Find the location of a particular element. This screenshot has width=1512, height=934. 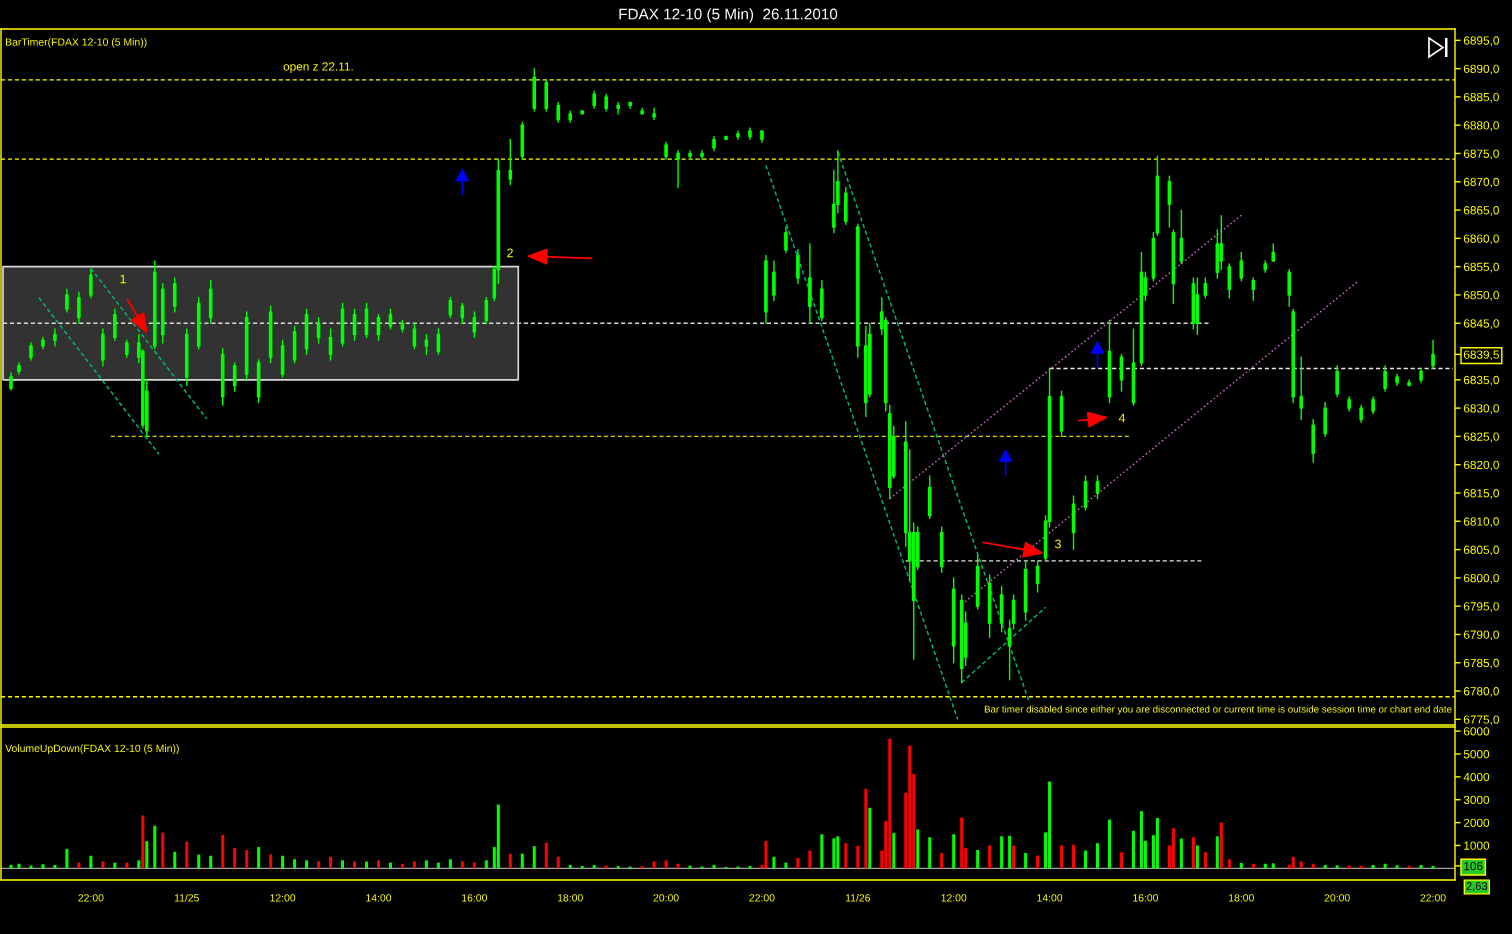

y-tick-label: 6790,0 is located at coordinates (1481, 635).